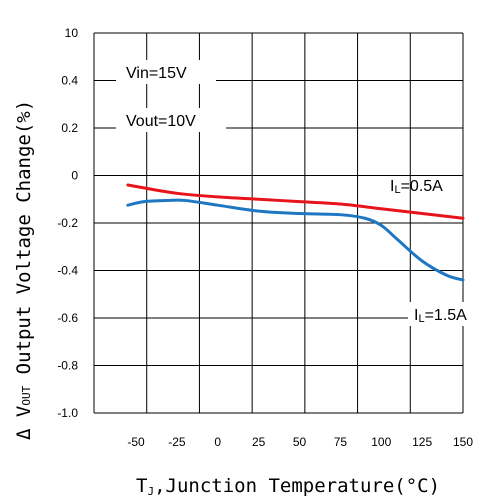  I want to click on x-tick-label: 0, so click(217, 442).